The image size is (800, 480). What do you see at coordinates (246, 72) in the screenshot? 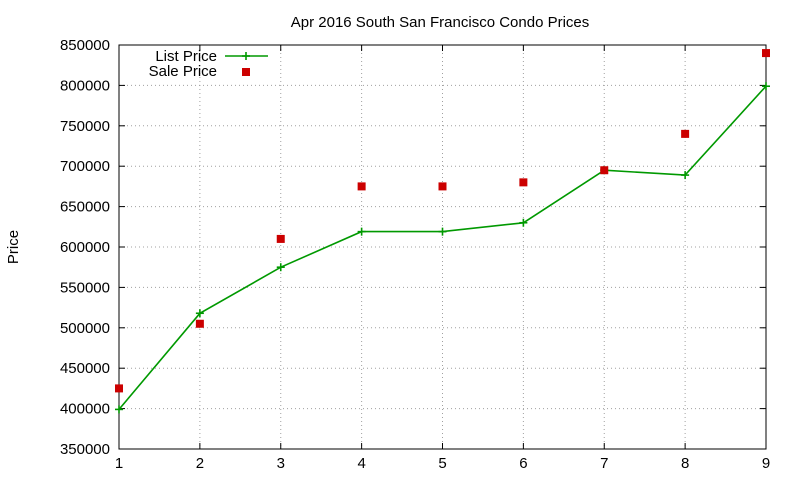
I see `legend-marker-sale-price` at bounding box center [246, 72].